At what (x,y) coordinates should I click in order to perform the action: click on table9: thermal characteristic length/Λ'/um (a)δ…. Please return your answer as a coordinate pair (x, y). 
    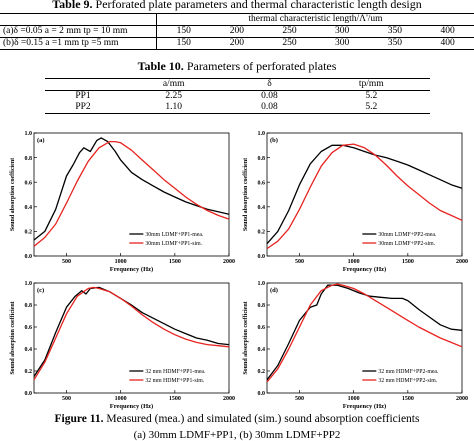
    Looking at the image, I should click on (237, 31).